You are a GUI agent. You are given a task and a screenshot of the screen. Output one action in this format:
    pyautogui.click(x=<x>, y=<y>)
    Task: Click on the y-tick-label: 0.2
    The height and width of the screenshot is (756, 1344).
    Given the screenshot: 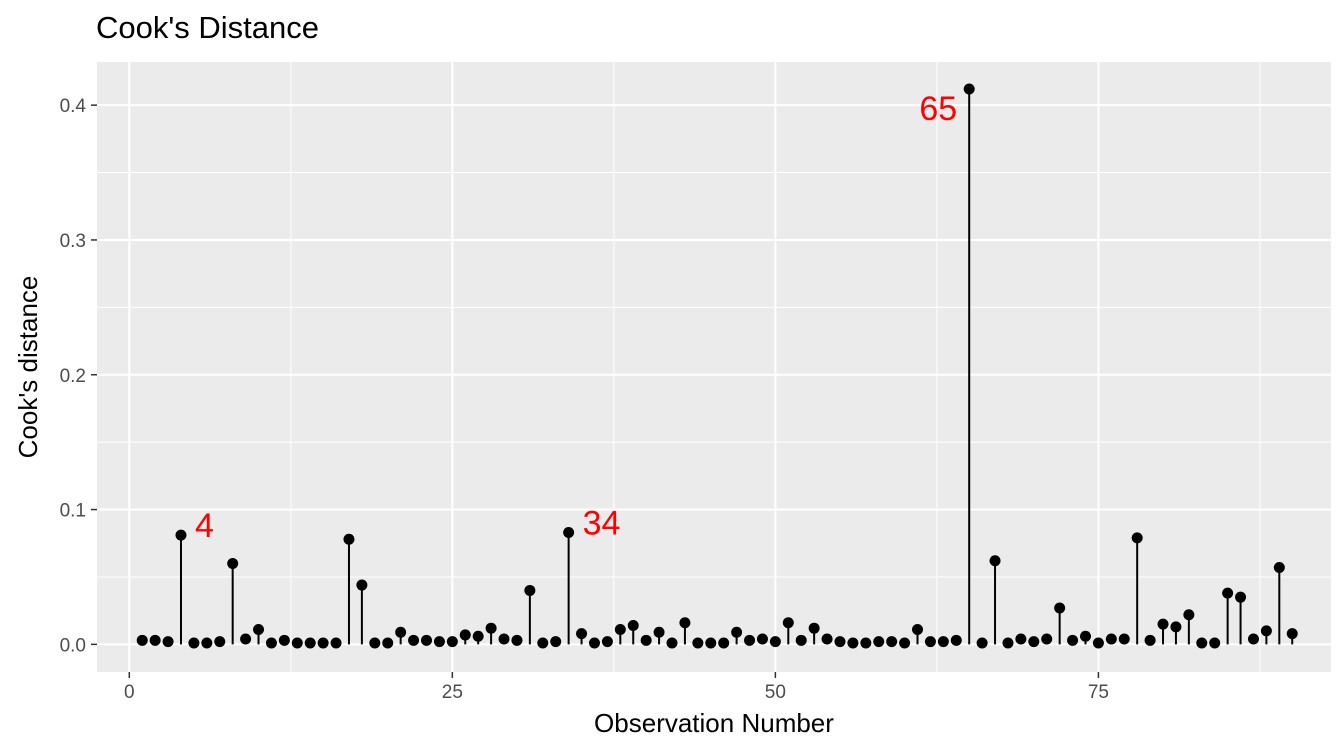 What is the action you would take?
    pyautogui.click(x=73, y=376)
    